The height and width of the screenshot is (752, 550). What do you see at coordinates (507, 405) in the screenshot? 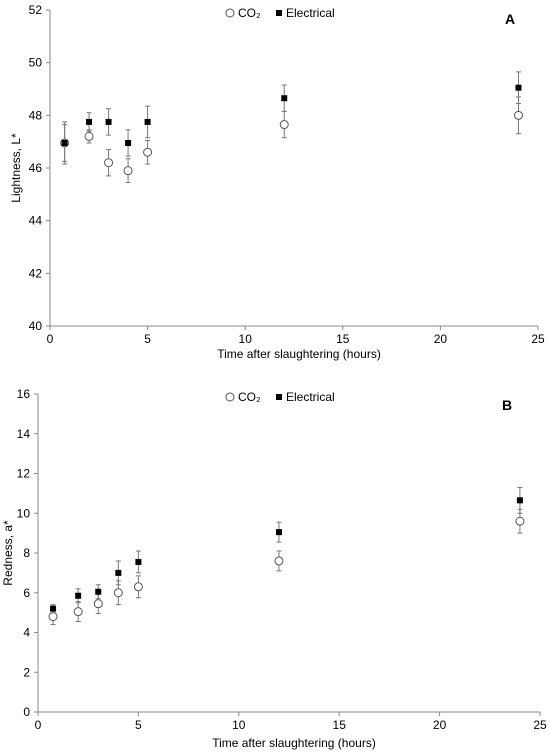
I see `panel-label: B` at bounding box center [507, 405].